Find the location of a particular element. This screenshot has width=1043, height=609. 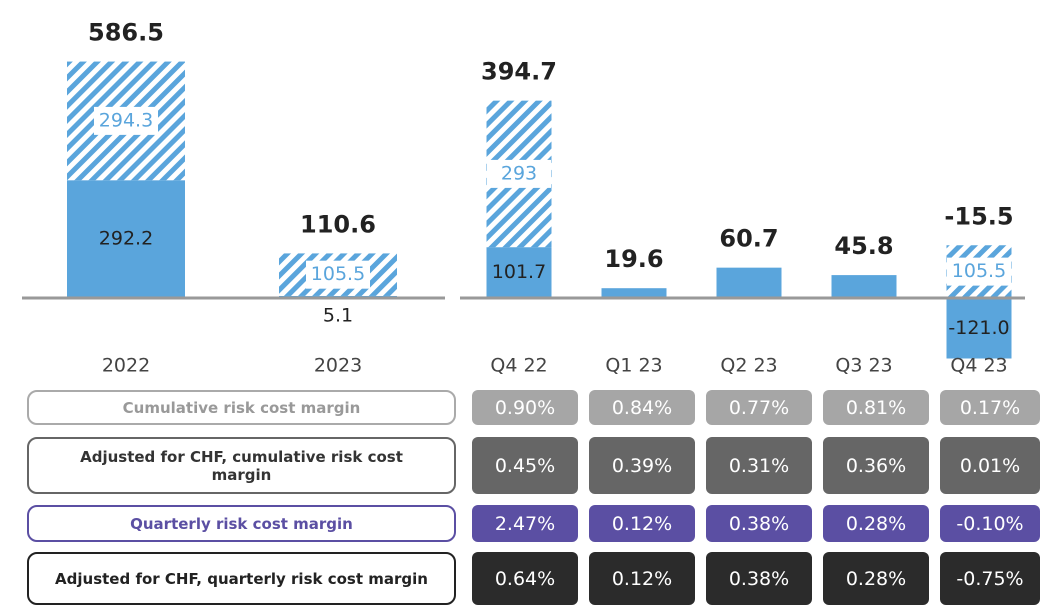

hatched-label: 294.3 is located at coordinates (126, 120).